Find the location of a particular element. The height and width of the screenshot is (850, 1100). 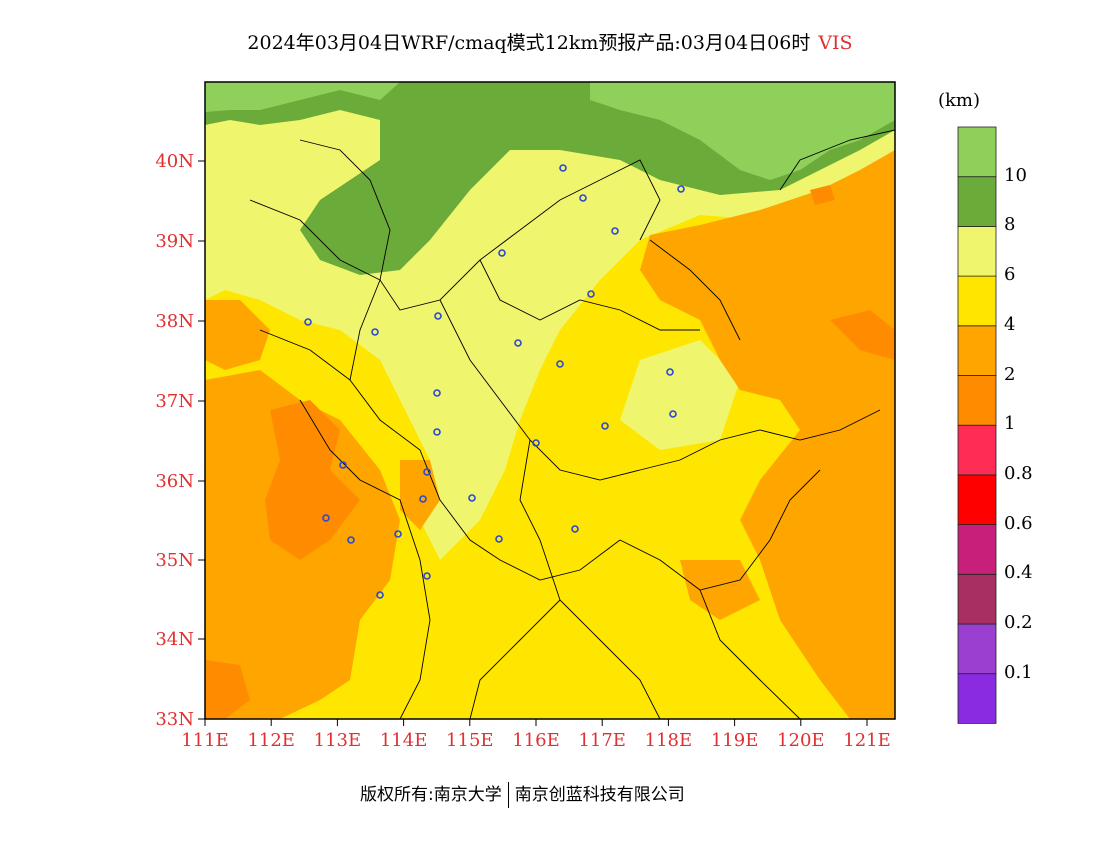

colorbar-label: 0.1 is located at coordinates (1018, 672).